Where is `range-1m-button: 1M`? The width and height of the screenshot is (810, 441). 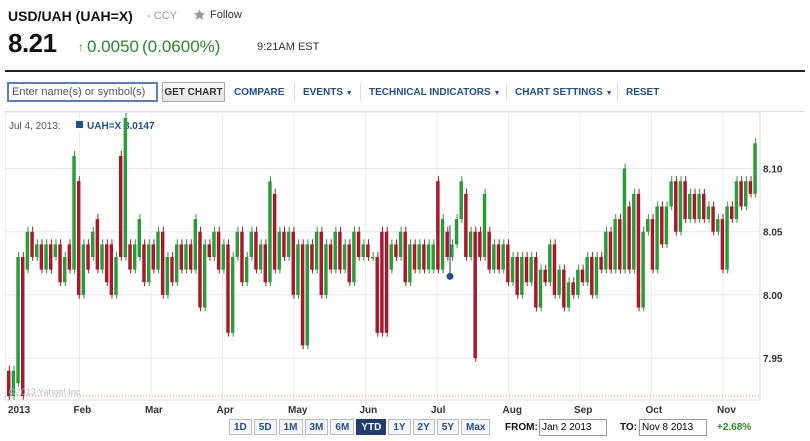 range-1m-button: 1M is located at coordinates (290, 427).